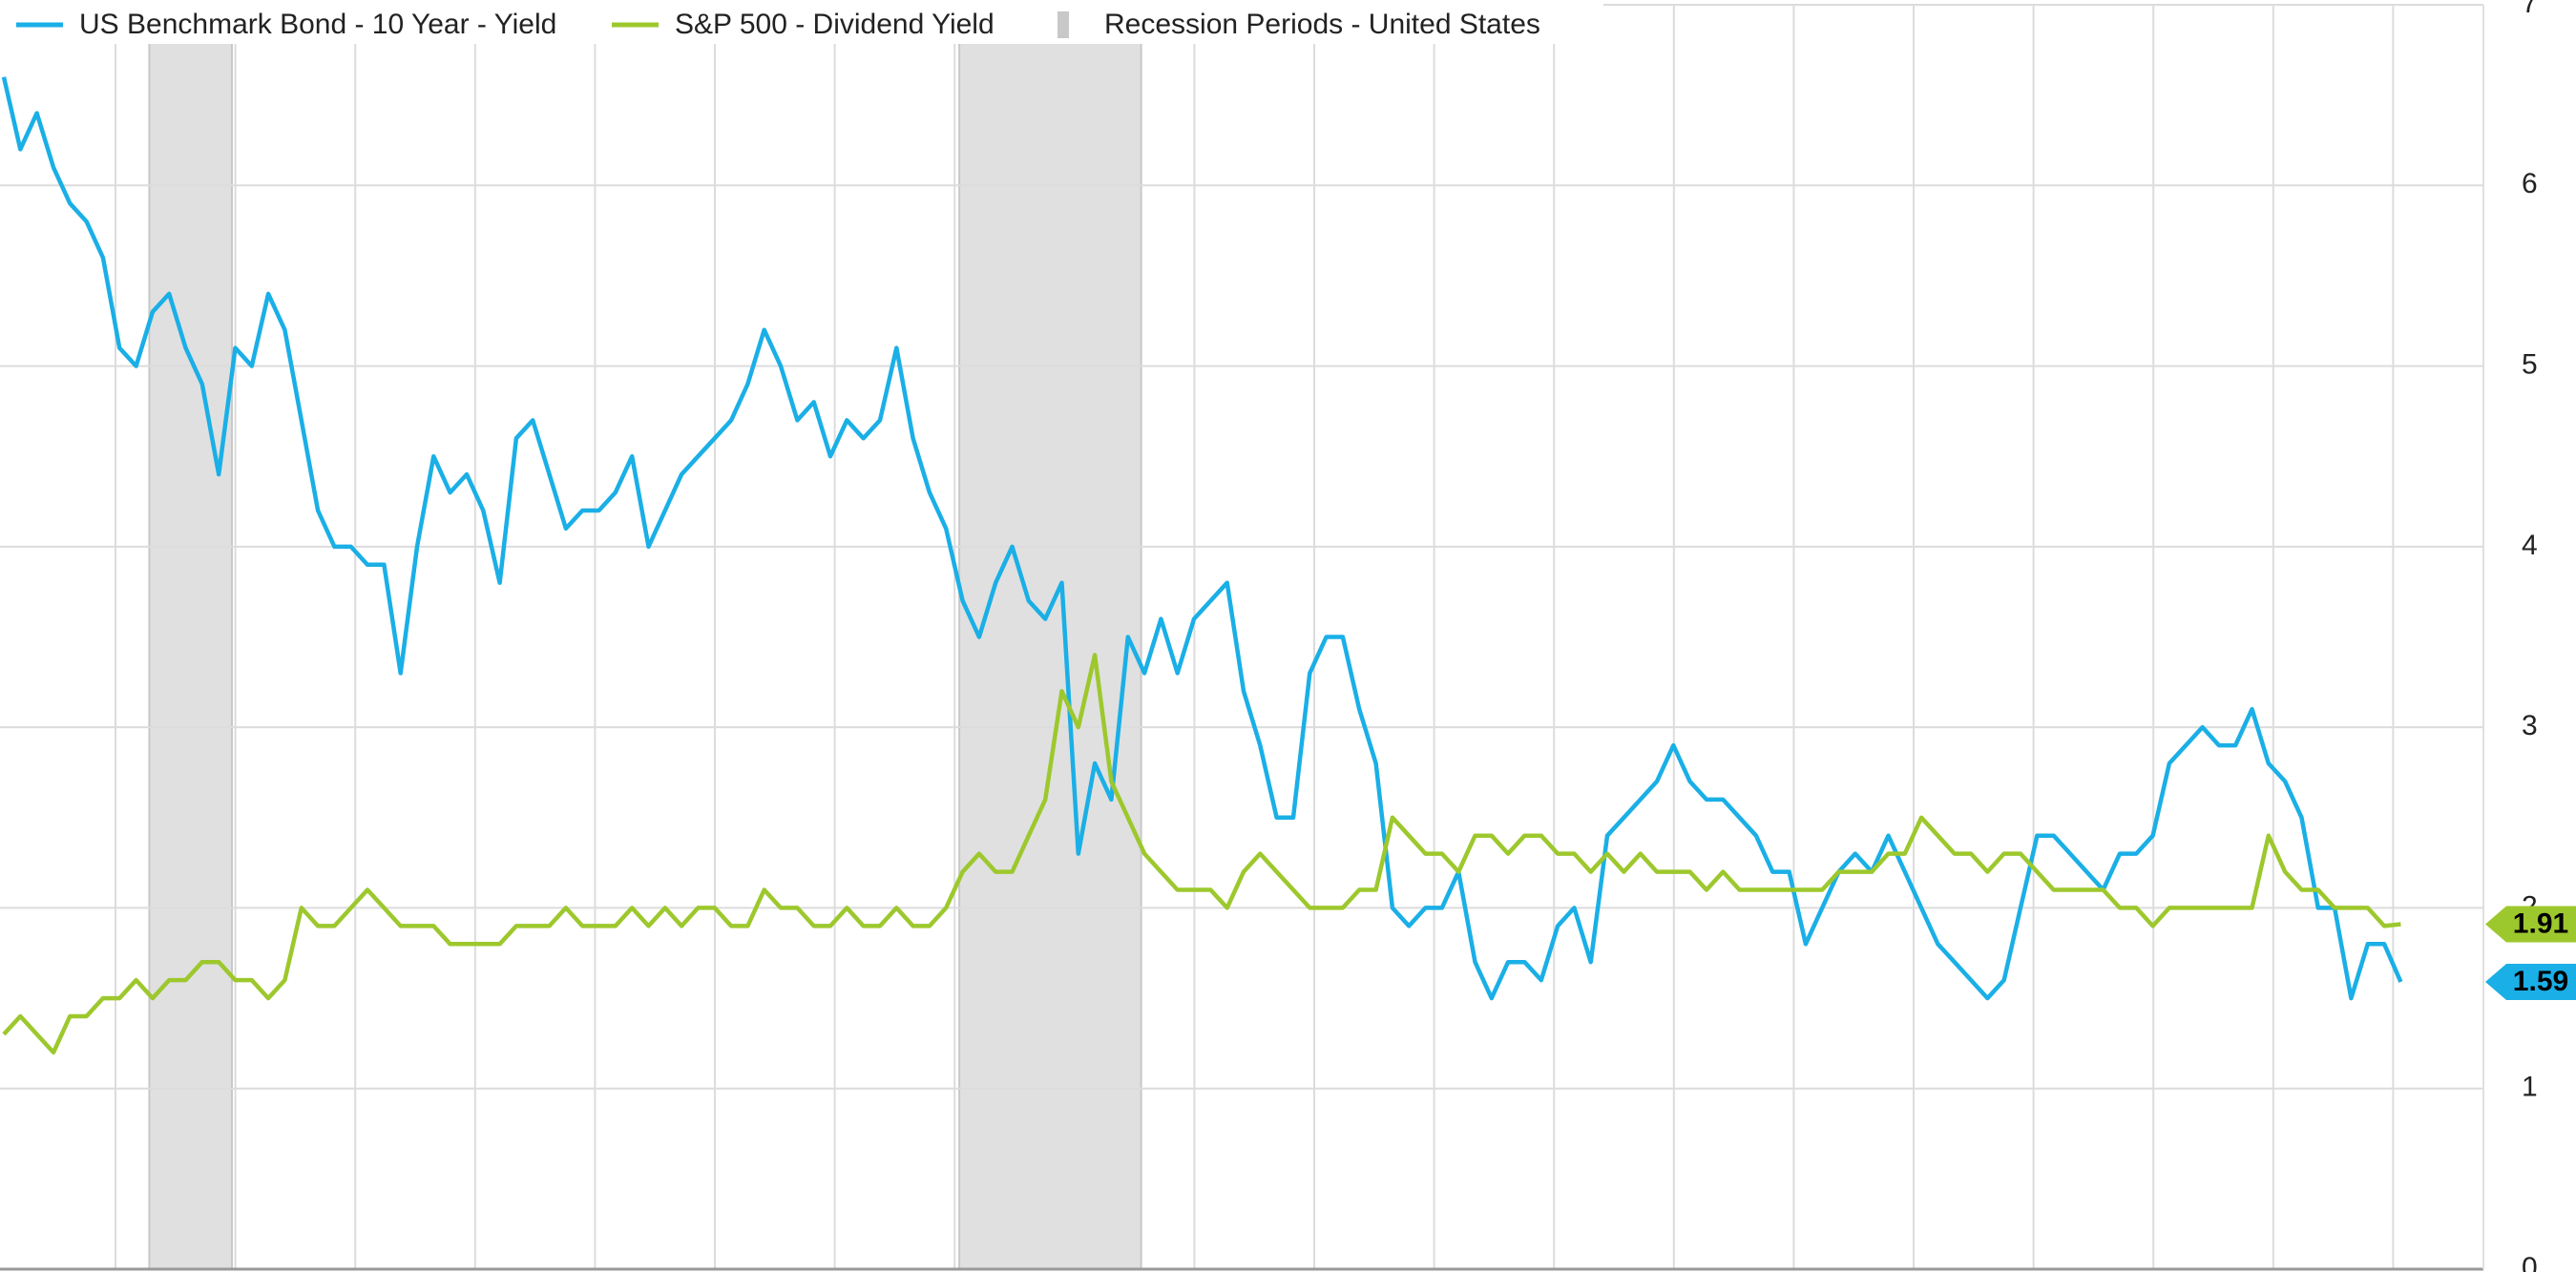  Describe the element at coordinates (835, 24) in the screenshot. I see `legend-label: S&P 500 - Dividend Yield` at that location.